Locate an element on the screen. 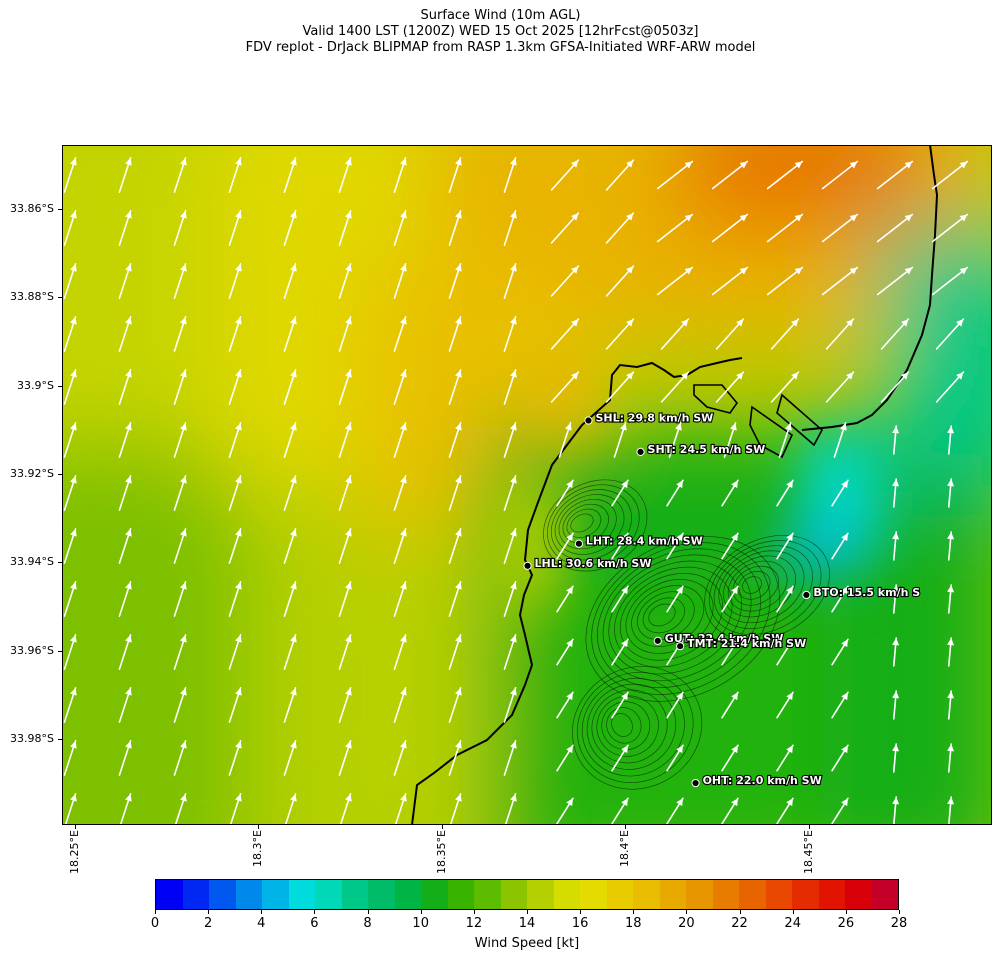 This screenshot has height=962, width=1001. station-shl: SHL: 29.8 km/h SW is located at coordinates (649, 418).